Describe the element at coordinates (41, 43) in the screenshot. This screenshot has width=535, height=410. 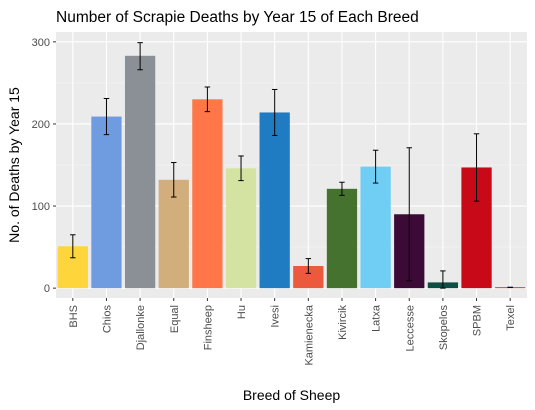
I see `y-tick-label: 300` at that location.